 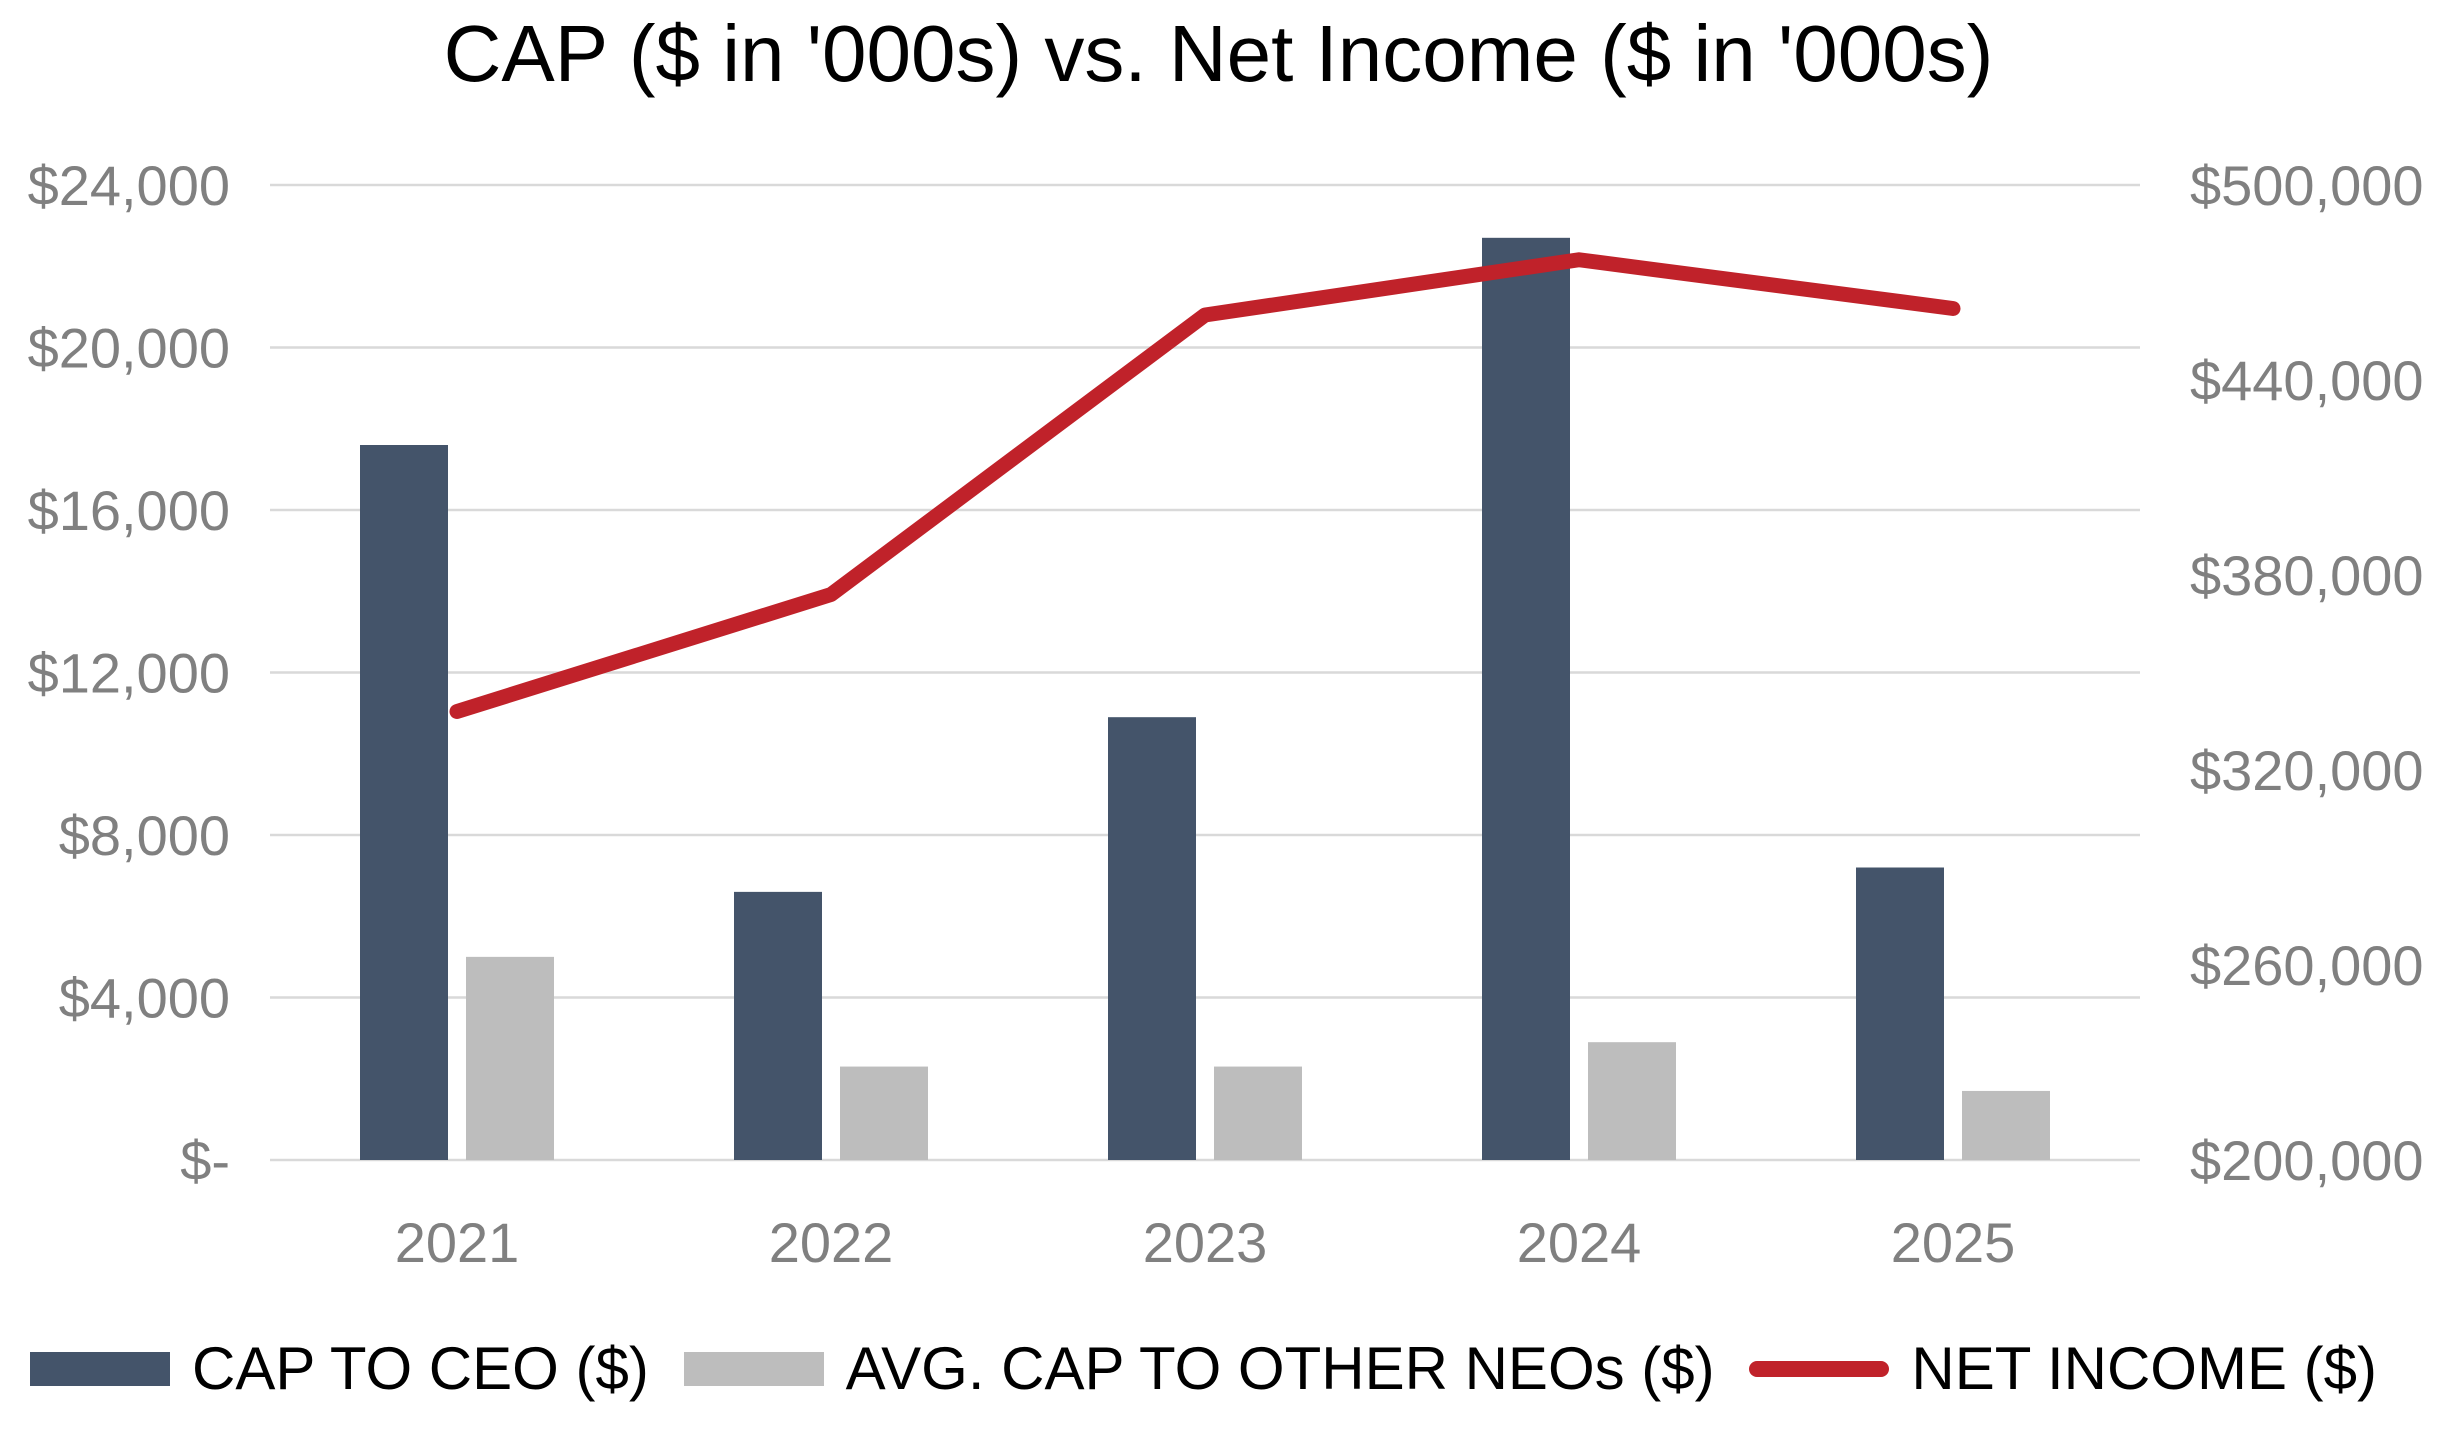 I want to click on legend-item-cap-ceo: CAP TO CEO ($), so click(x=339, y=1368).